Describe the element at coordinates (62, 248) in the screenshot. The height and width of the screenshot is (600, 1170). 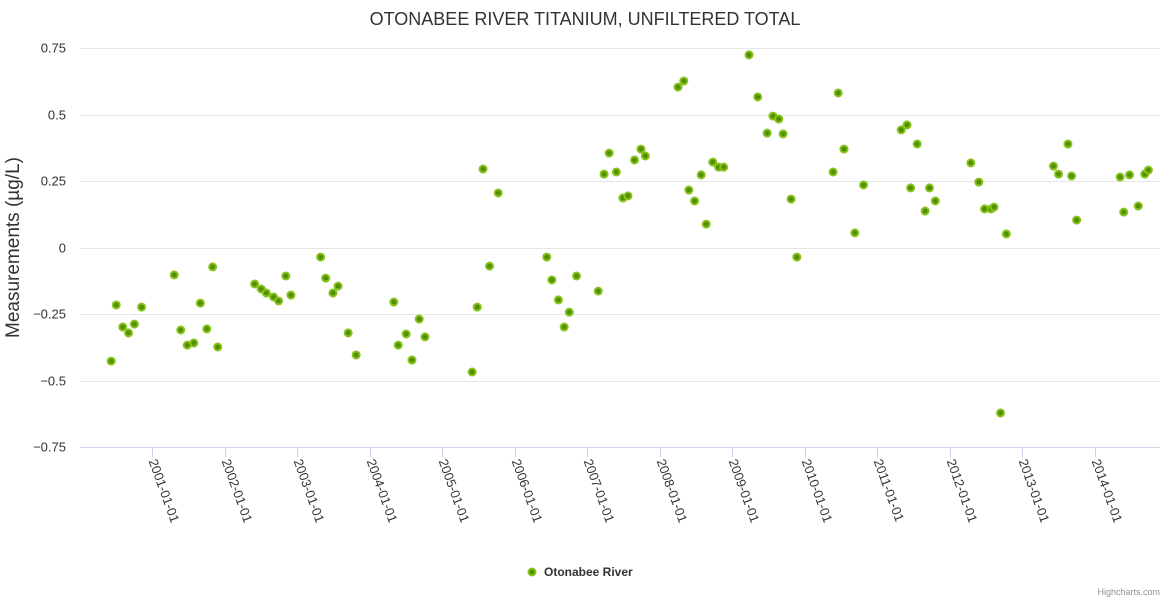
I see `y-tick-label: 0` at that location.